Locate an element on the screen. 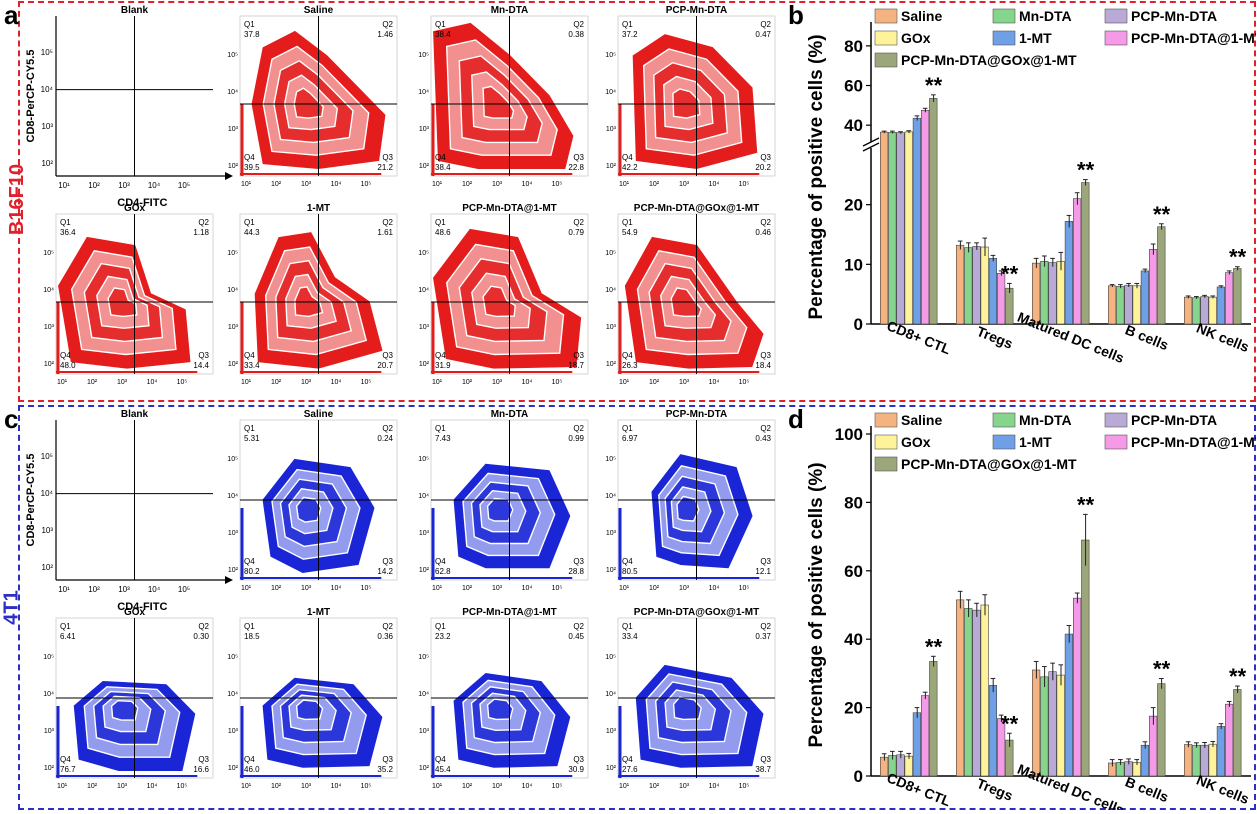 The width and height of the screenshot is (1257, 814). y-tick-label: 20 is located at coordinates (853, 708).